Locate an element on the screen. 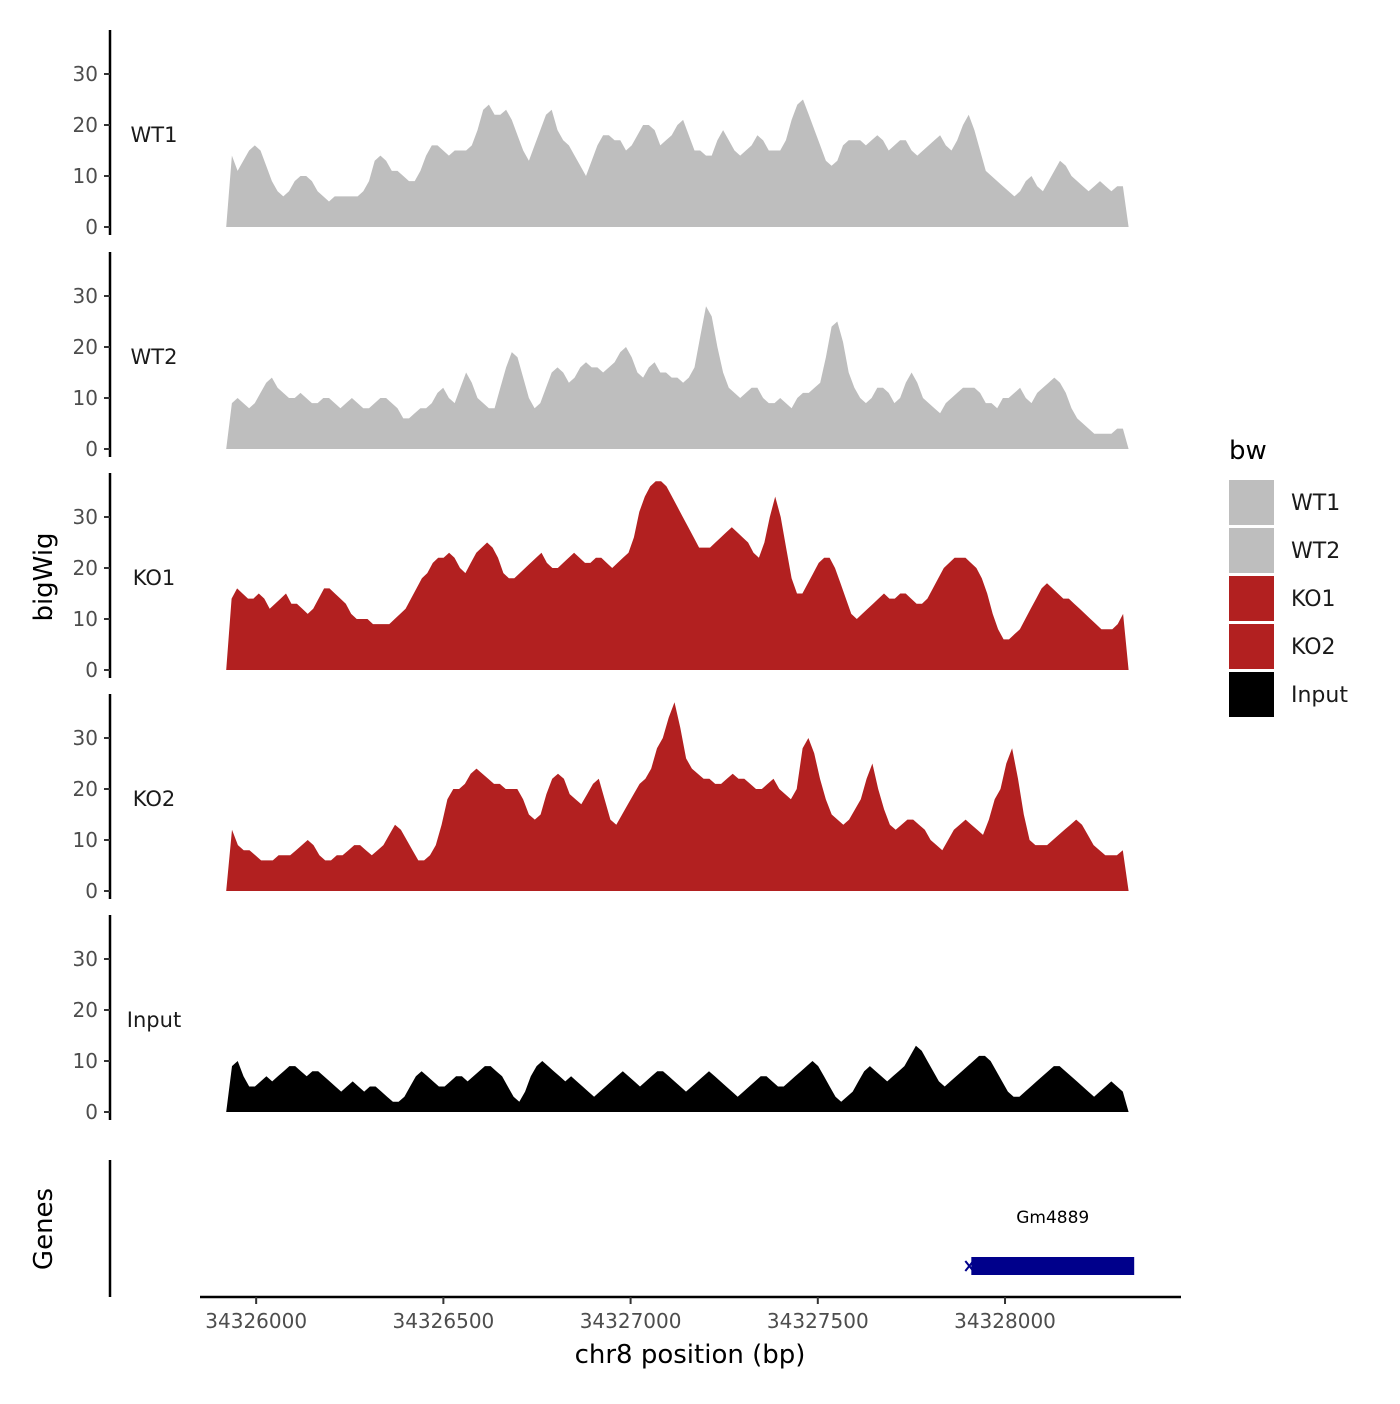 The height and width of the screenshot is (1404, 1400). track-ko2: 0 10 20 30 KO2 is located at coordinates (601, 798).